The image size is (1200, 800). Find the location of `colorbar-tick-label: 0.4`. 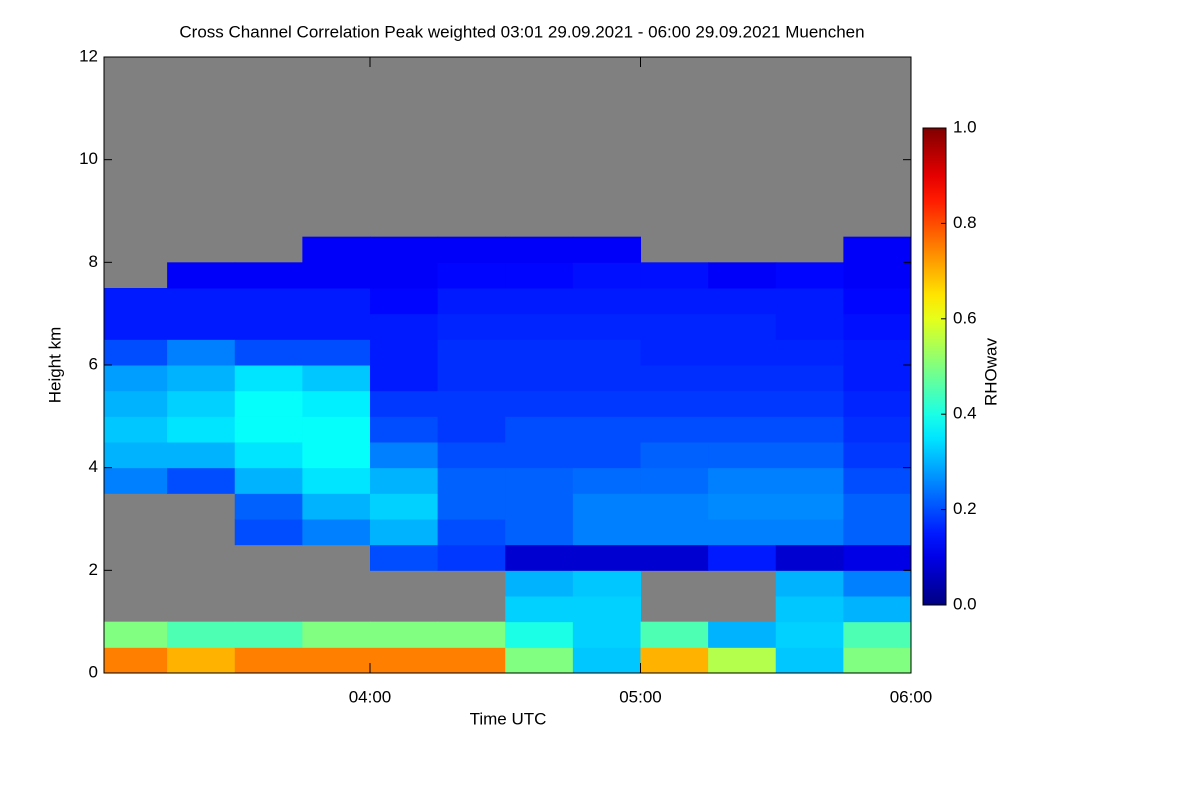

colorbar-tick-label: 0.4 is located at coordinates (965, 413).